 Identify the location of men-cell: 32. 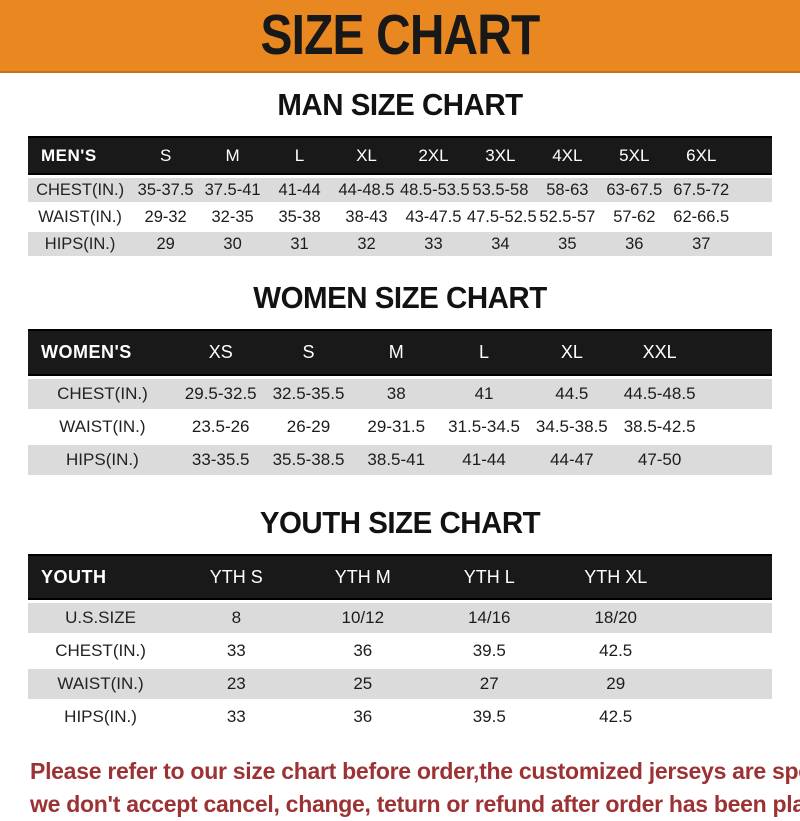
(366, 243).